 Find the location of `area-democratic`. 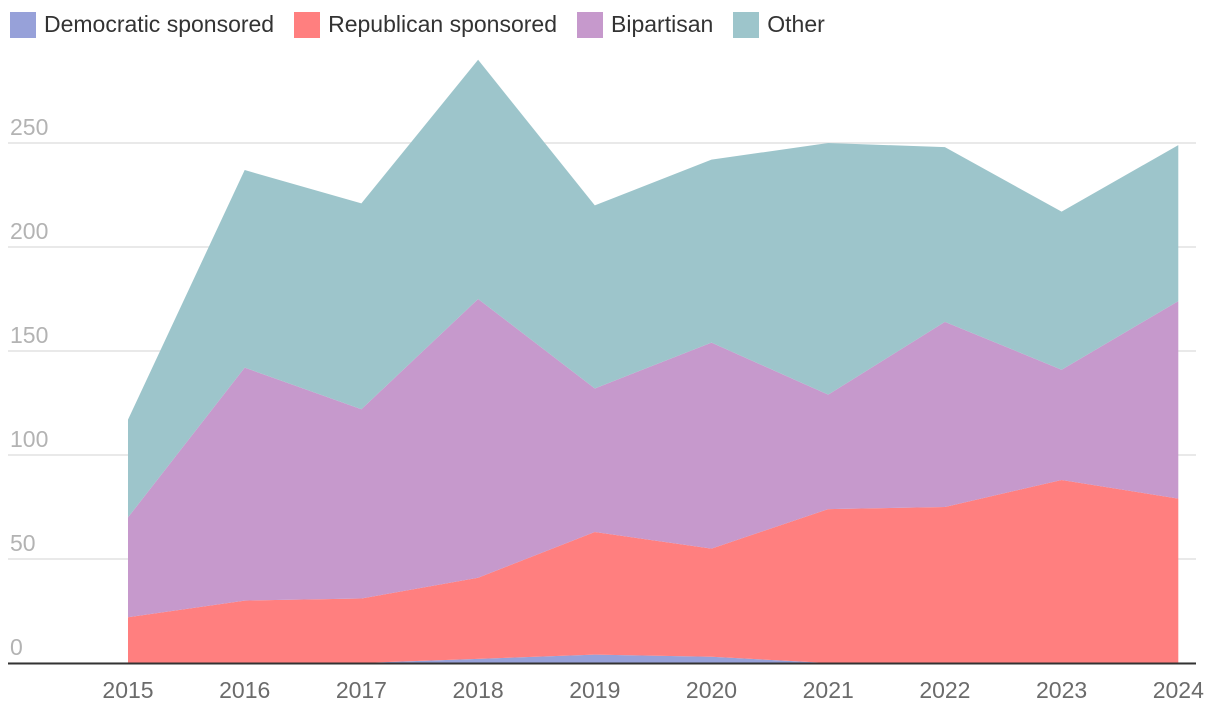

area-democratic is located at coordinates (653, 658).